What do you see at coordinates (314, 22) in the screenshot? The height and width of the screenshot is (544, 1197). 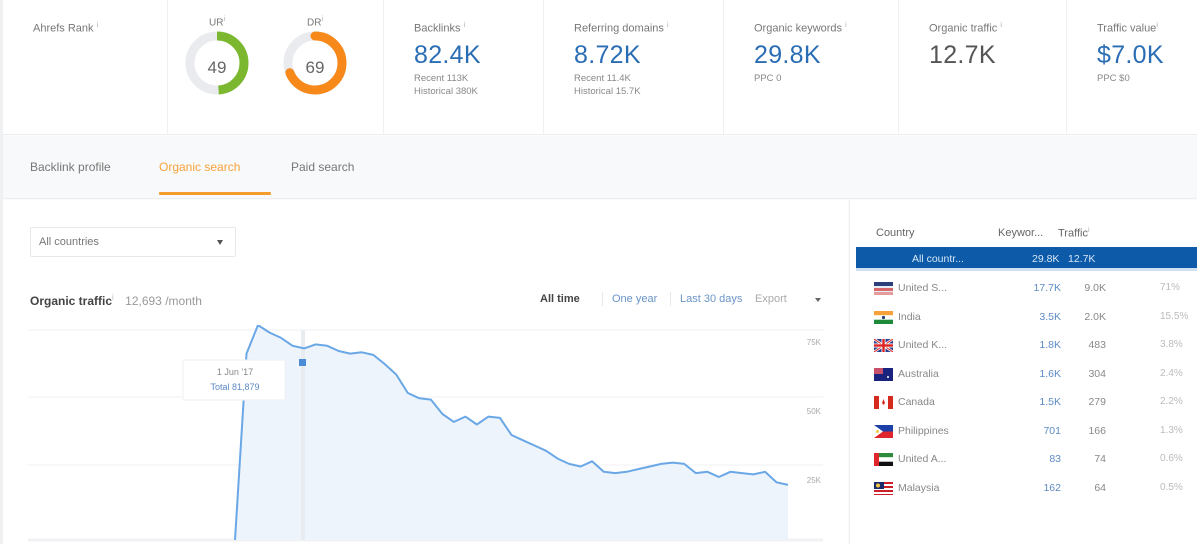 I see `metric-label: DRi` at bounding box center [314, 22].